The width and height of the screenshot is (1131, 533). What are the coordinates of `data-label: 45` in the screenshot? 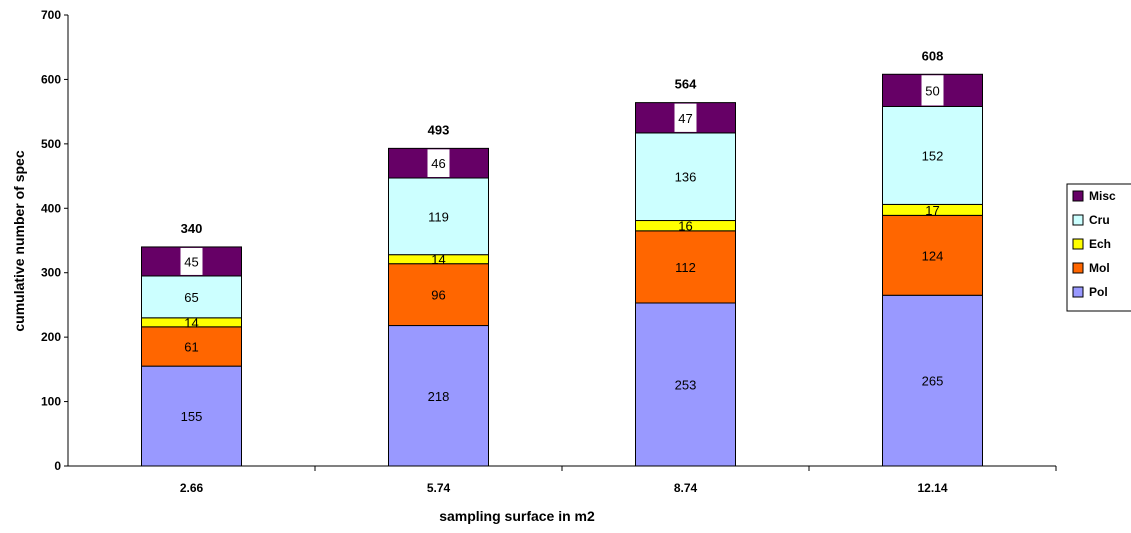 It's located at (191, 261).